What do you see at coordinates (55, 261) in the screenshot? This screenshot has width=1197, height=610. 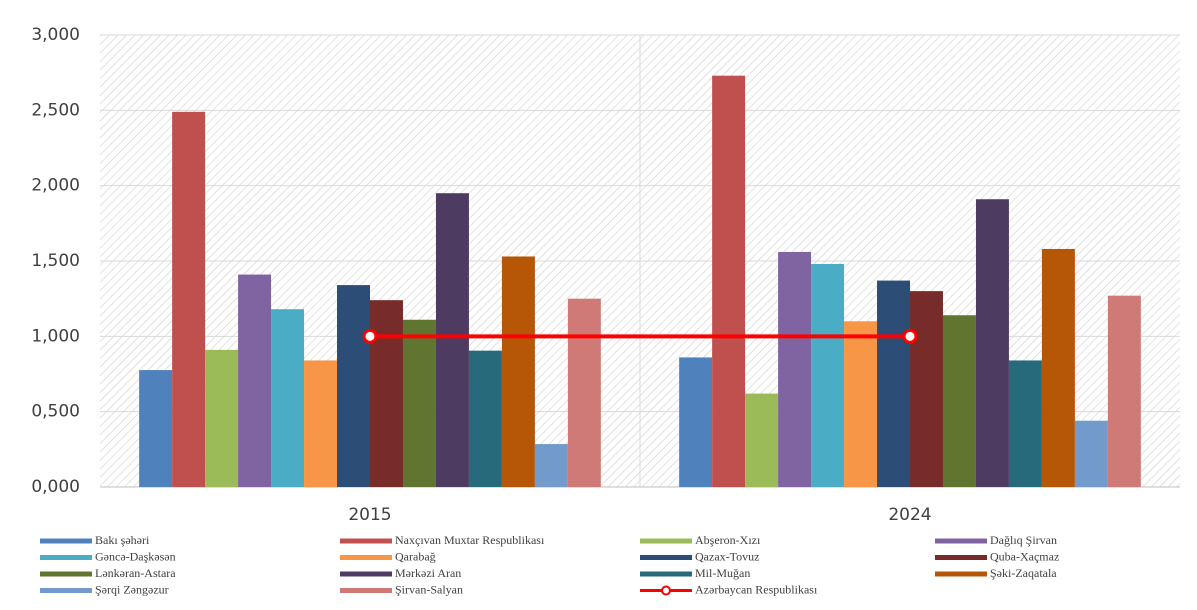 I see `y-tick-label: 1,500` at bounding box center [55, 261].